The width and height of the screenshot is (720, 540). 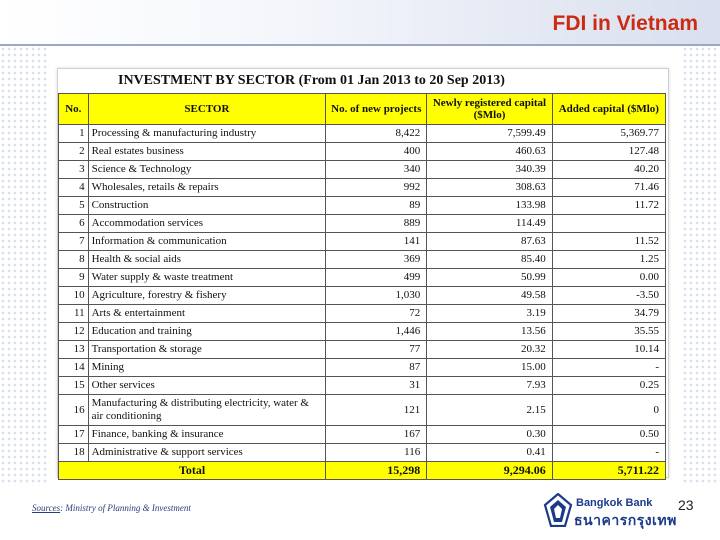 What do you see at coordinates (489, 187) in the screenshot?
I see `newly-registered-value: 308.63` at bounding box center [489, 187].